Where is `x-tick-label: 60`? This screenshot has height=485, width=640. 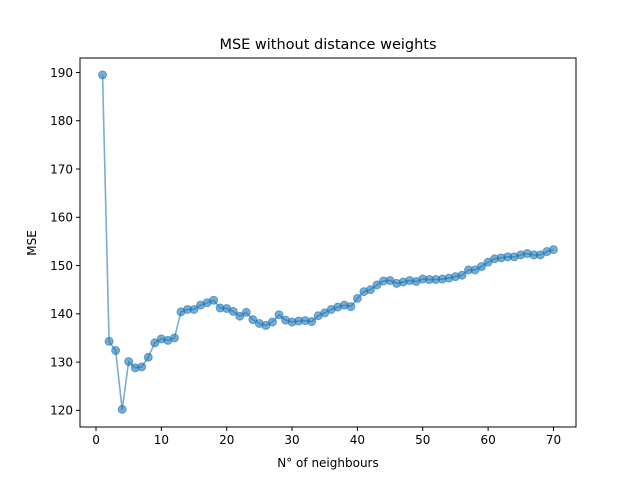 x-tick-label: 60 is located at coordinates (487, 440).